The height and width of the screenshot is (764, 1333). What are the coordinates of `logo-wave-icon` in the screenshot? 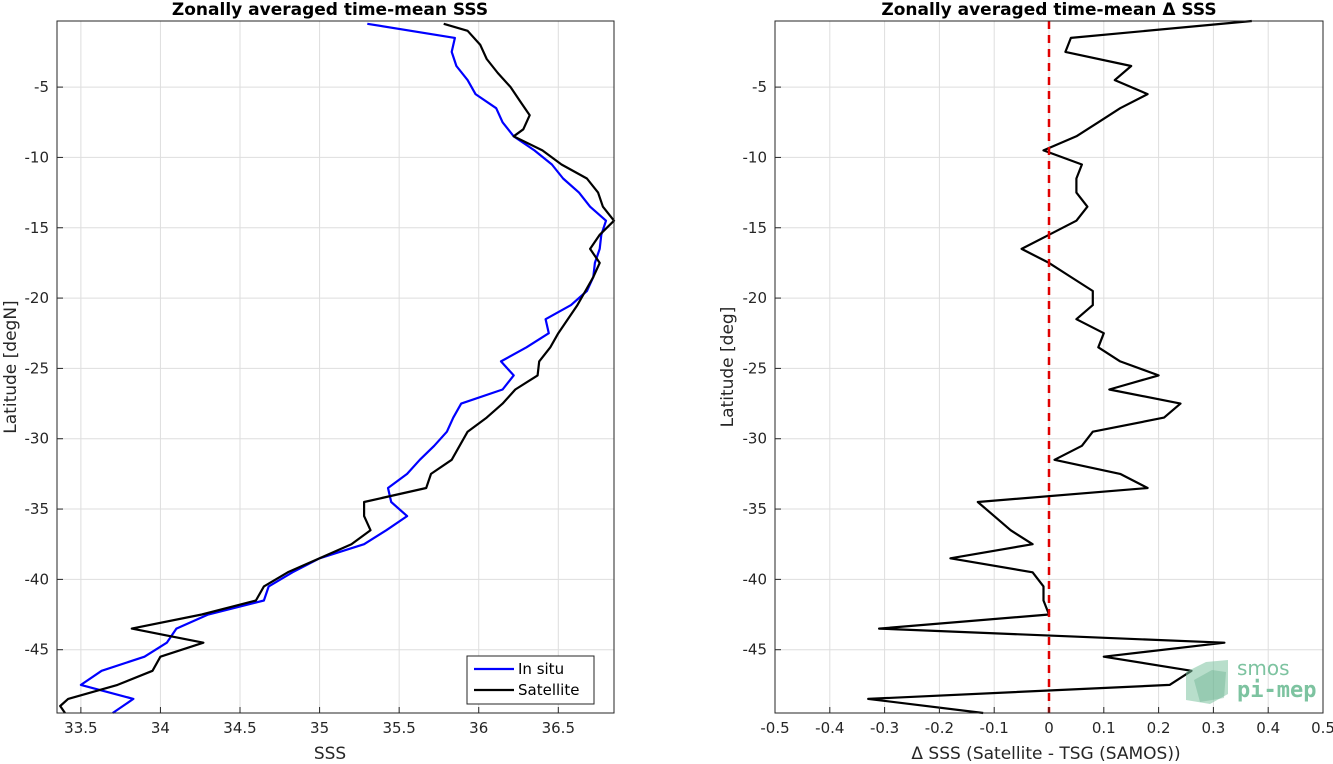 It's located at (1207, 682).